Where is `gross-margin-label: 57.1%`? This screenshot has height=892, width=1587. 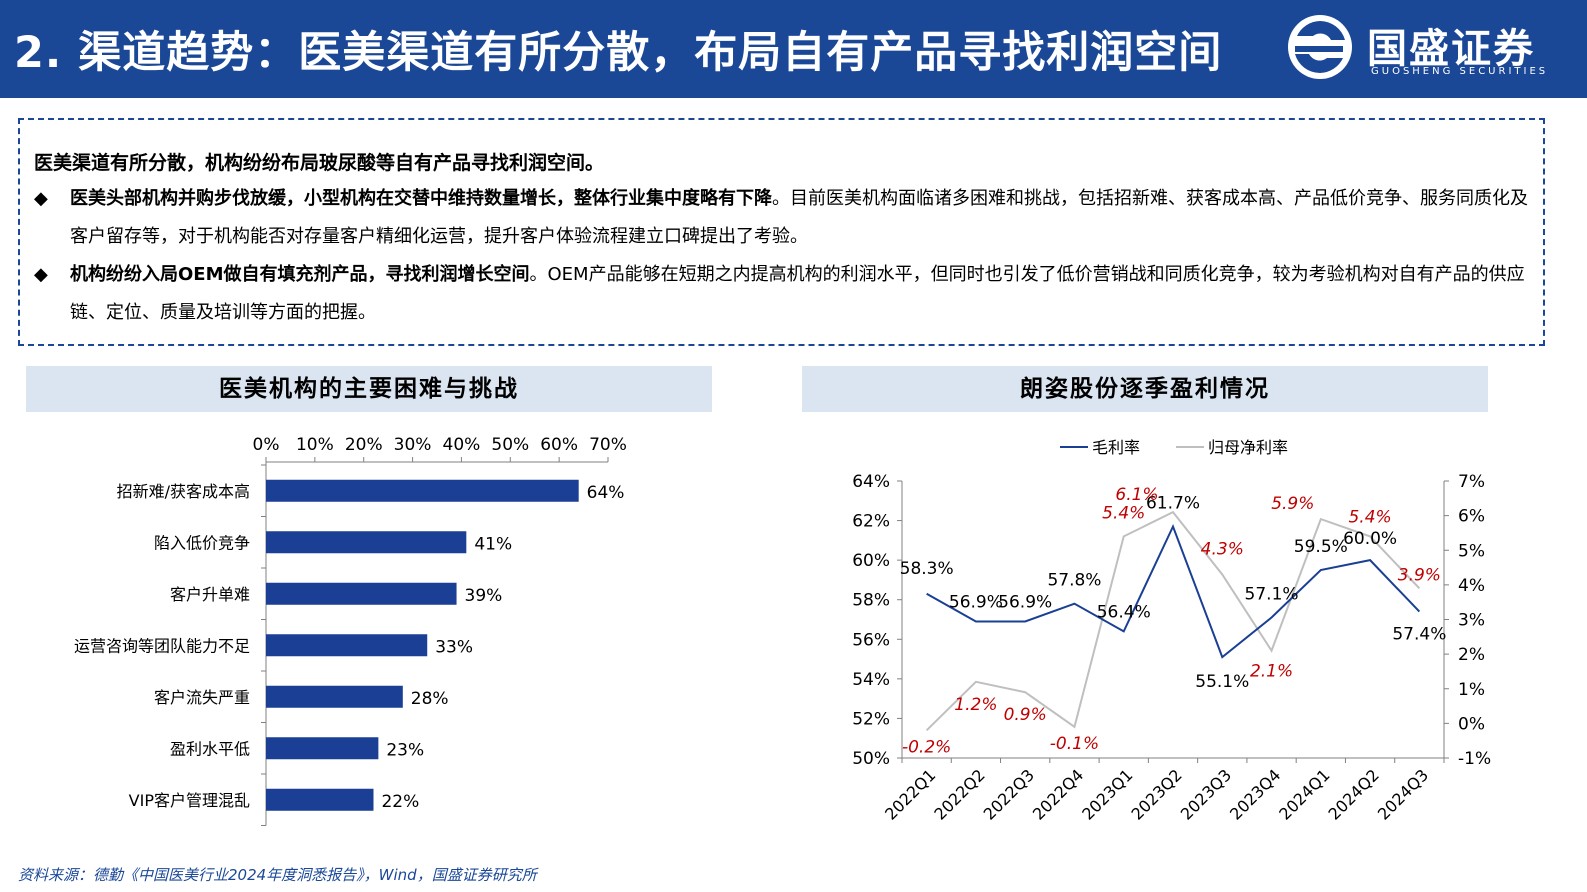
gross-margin-label: 57.1% is located at coordinates (1272, 595).